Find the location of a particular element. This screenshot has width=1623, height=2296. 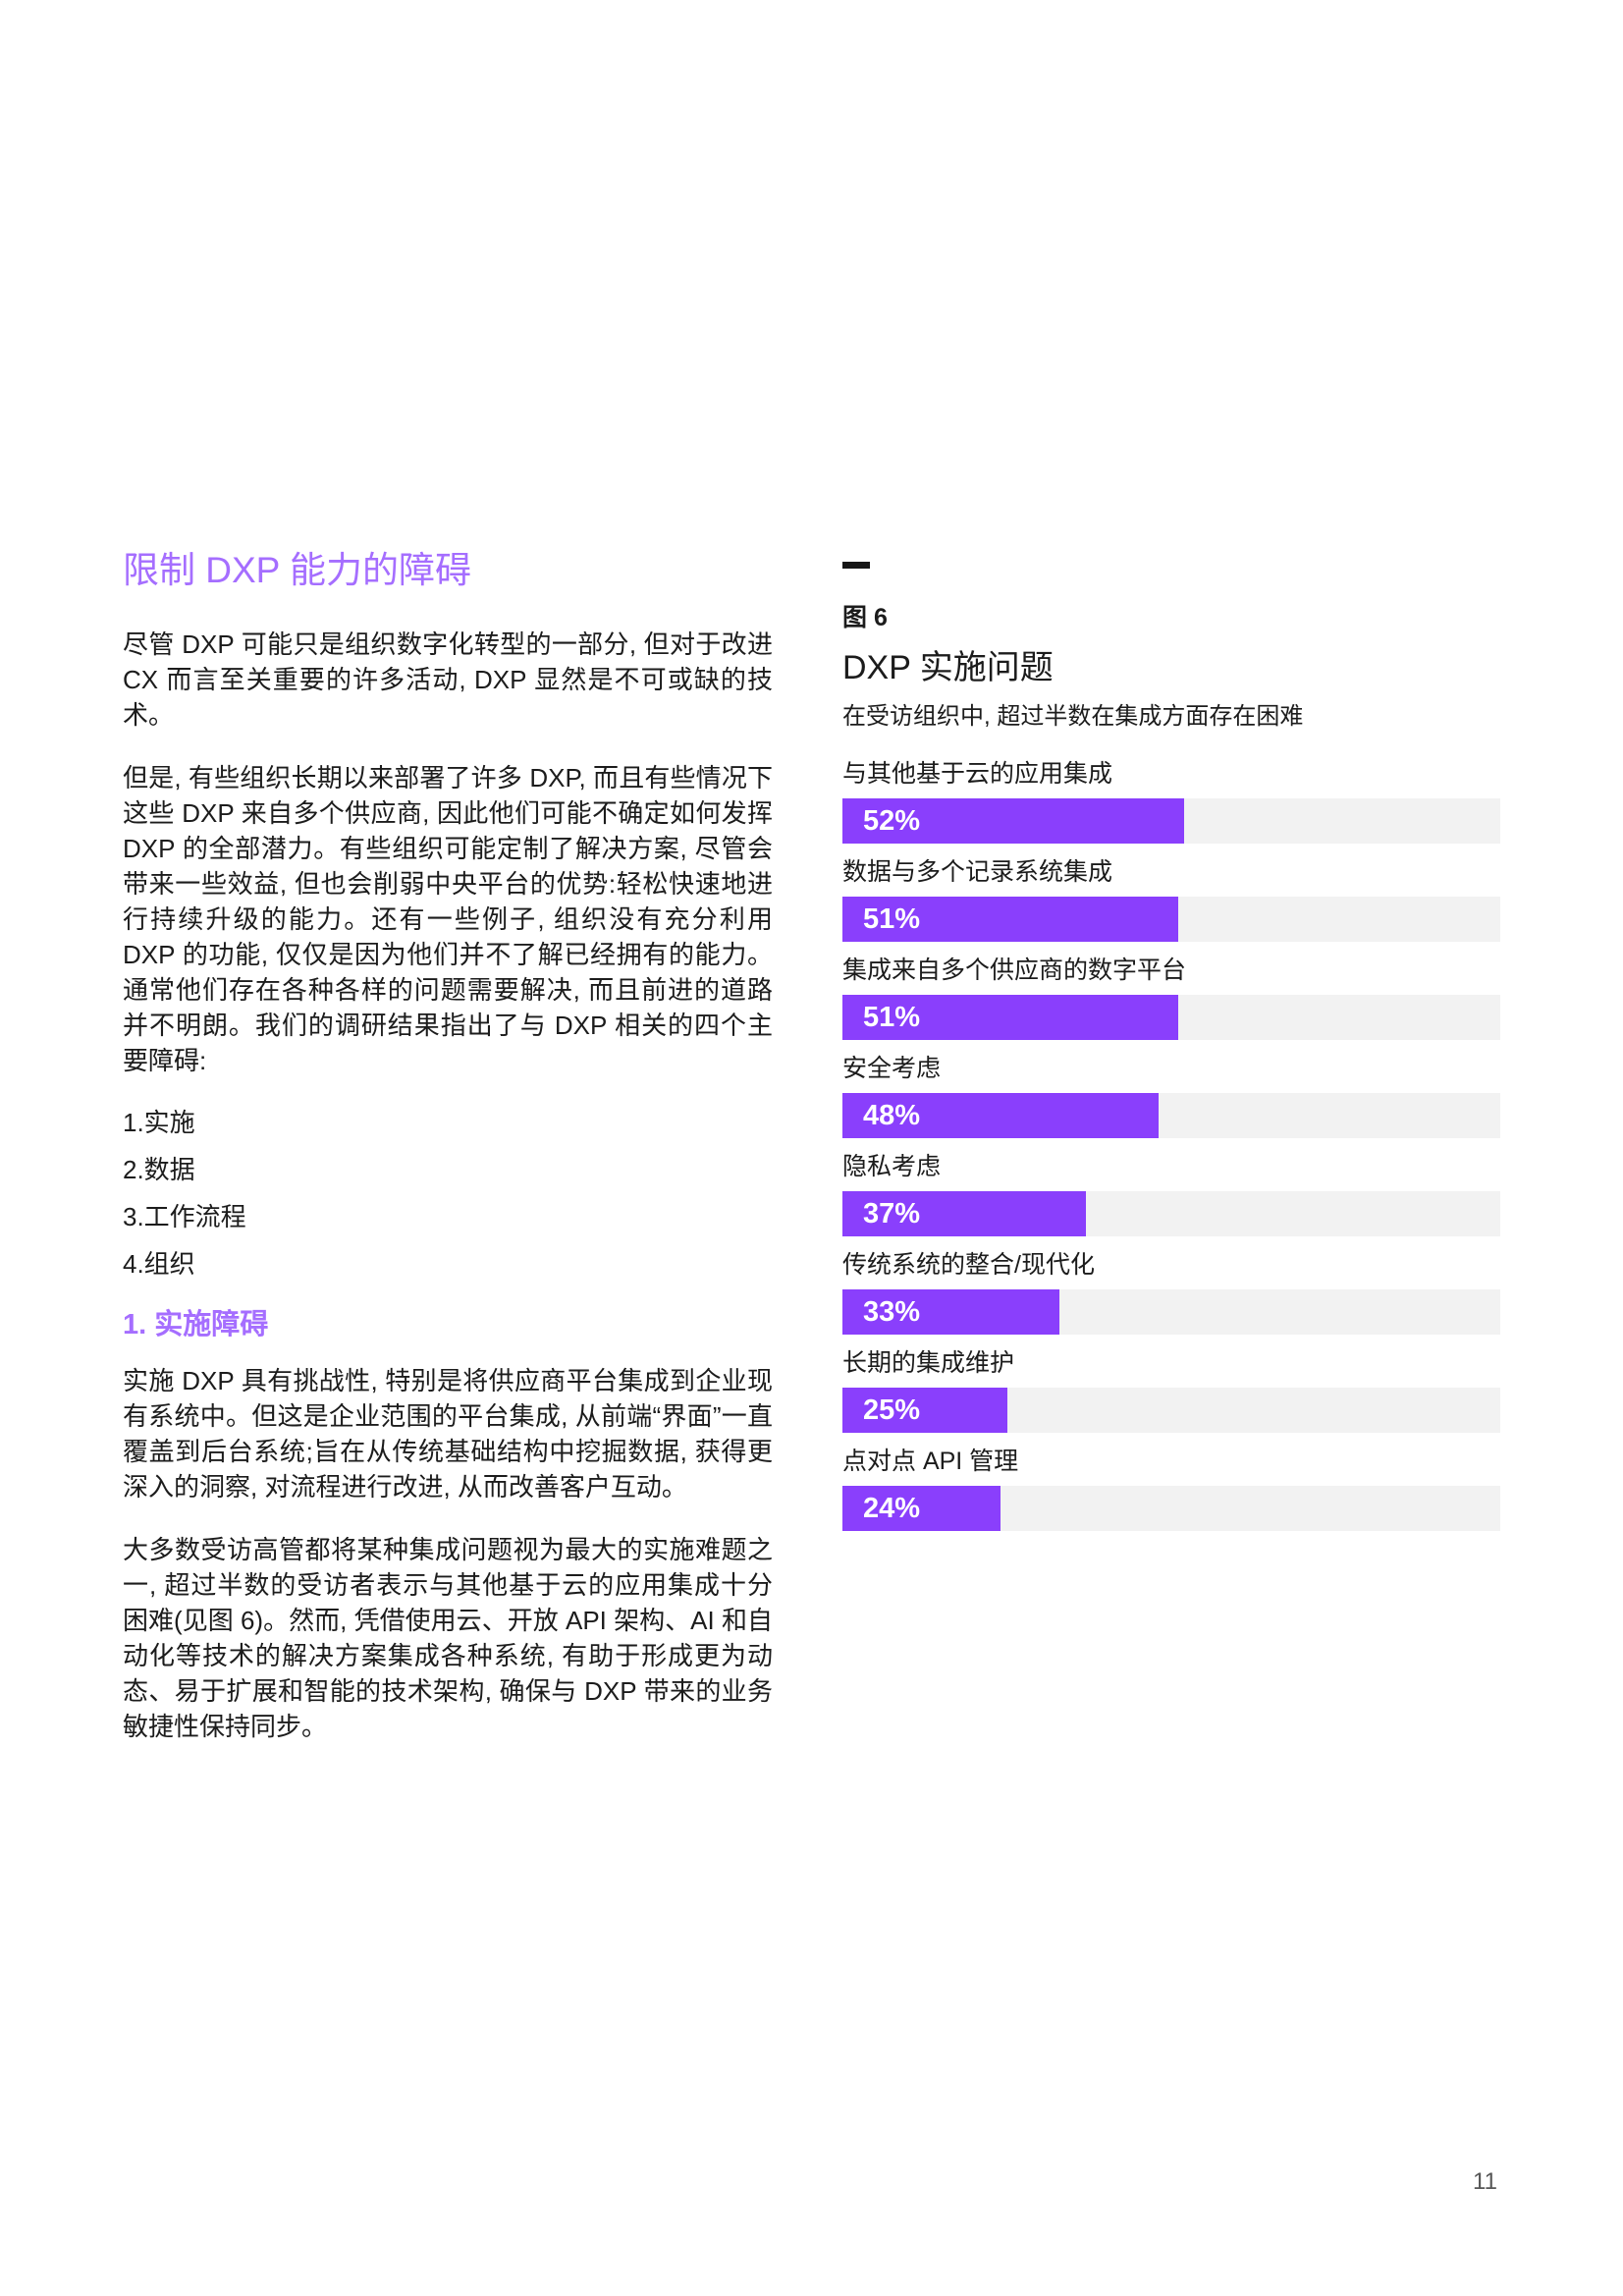

figure-subtitle: 在受访组织中, 超过半数在集成方面存在困难 is located at coordinates (1073, 716).